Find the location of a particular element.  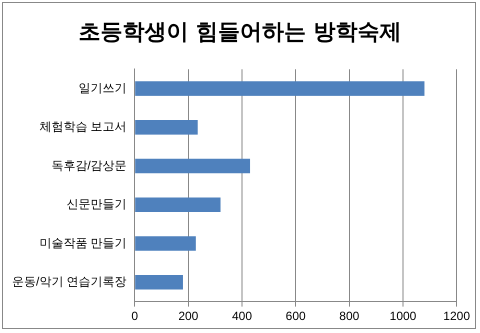

y-tick-label: 일기쓰기 is located at coordinates (102, 87).